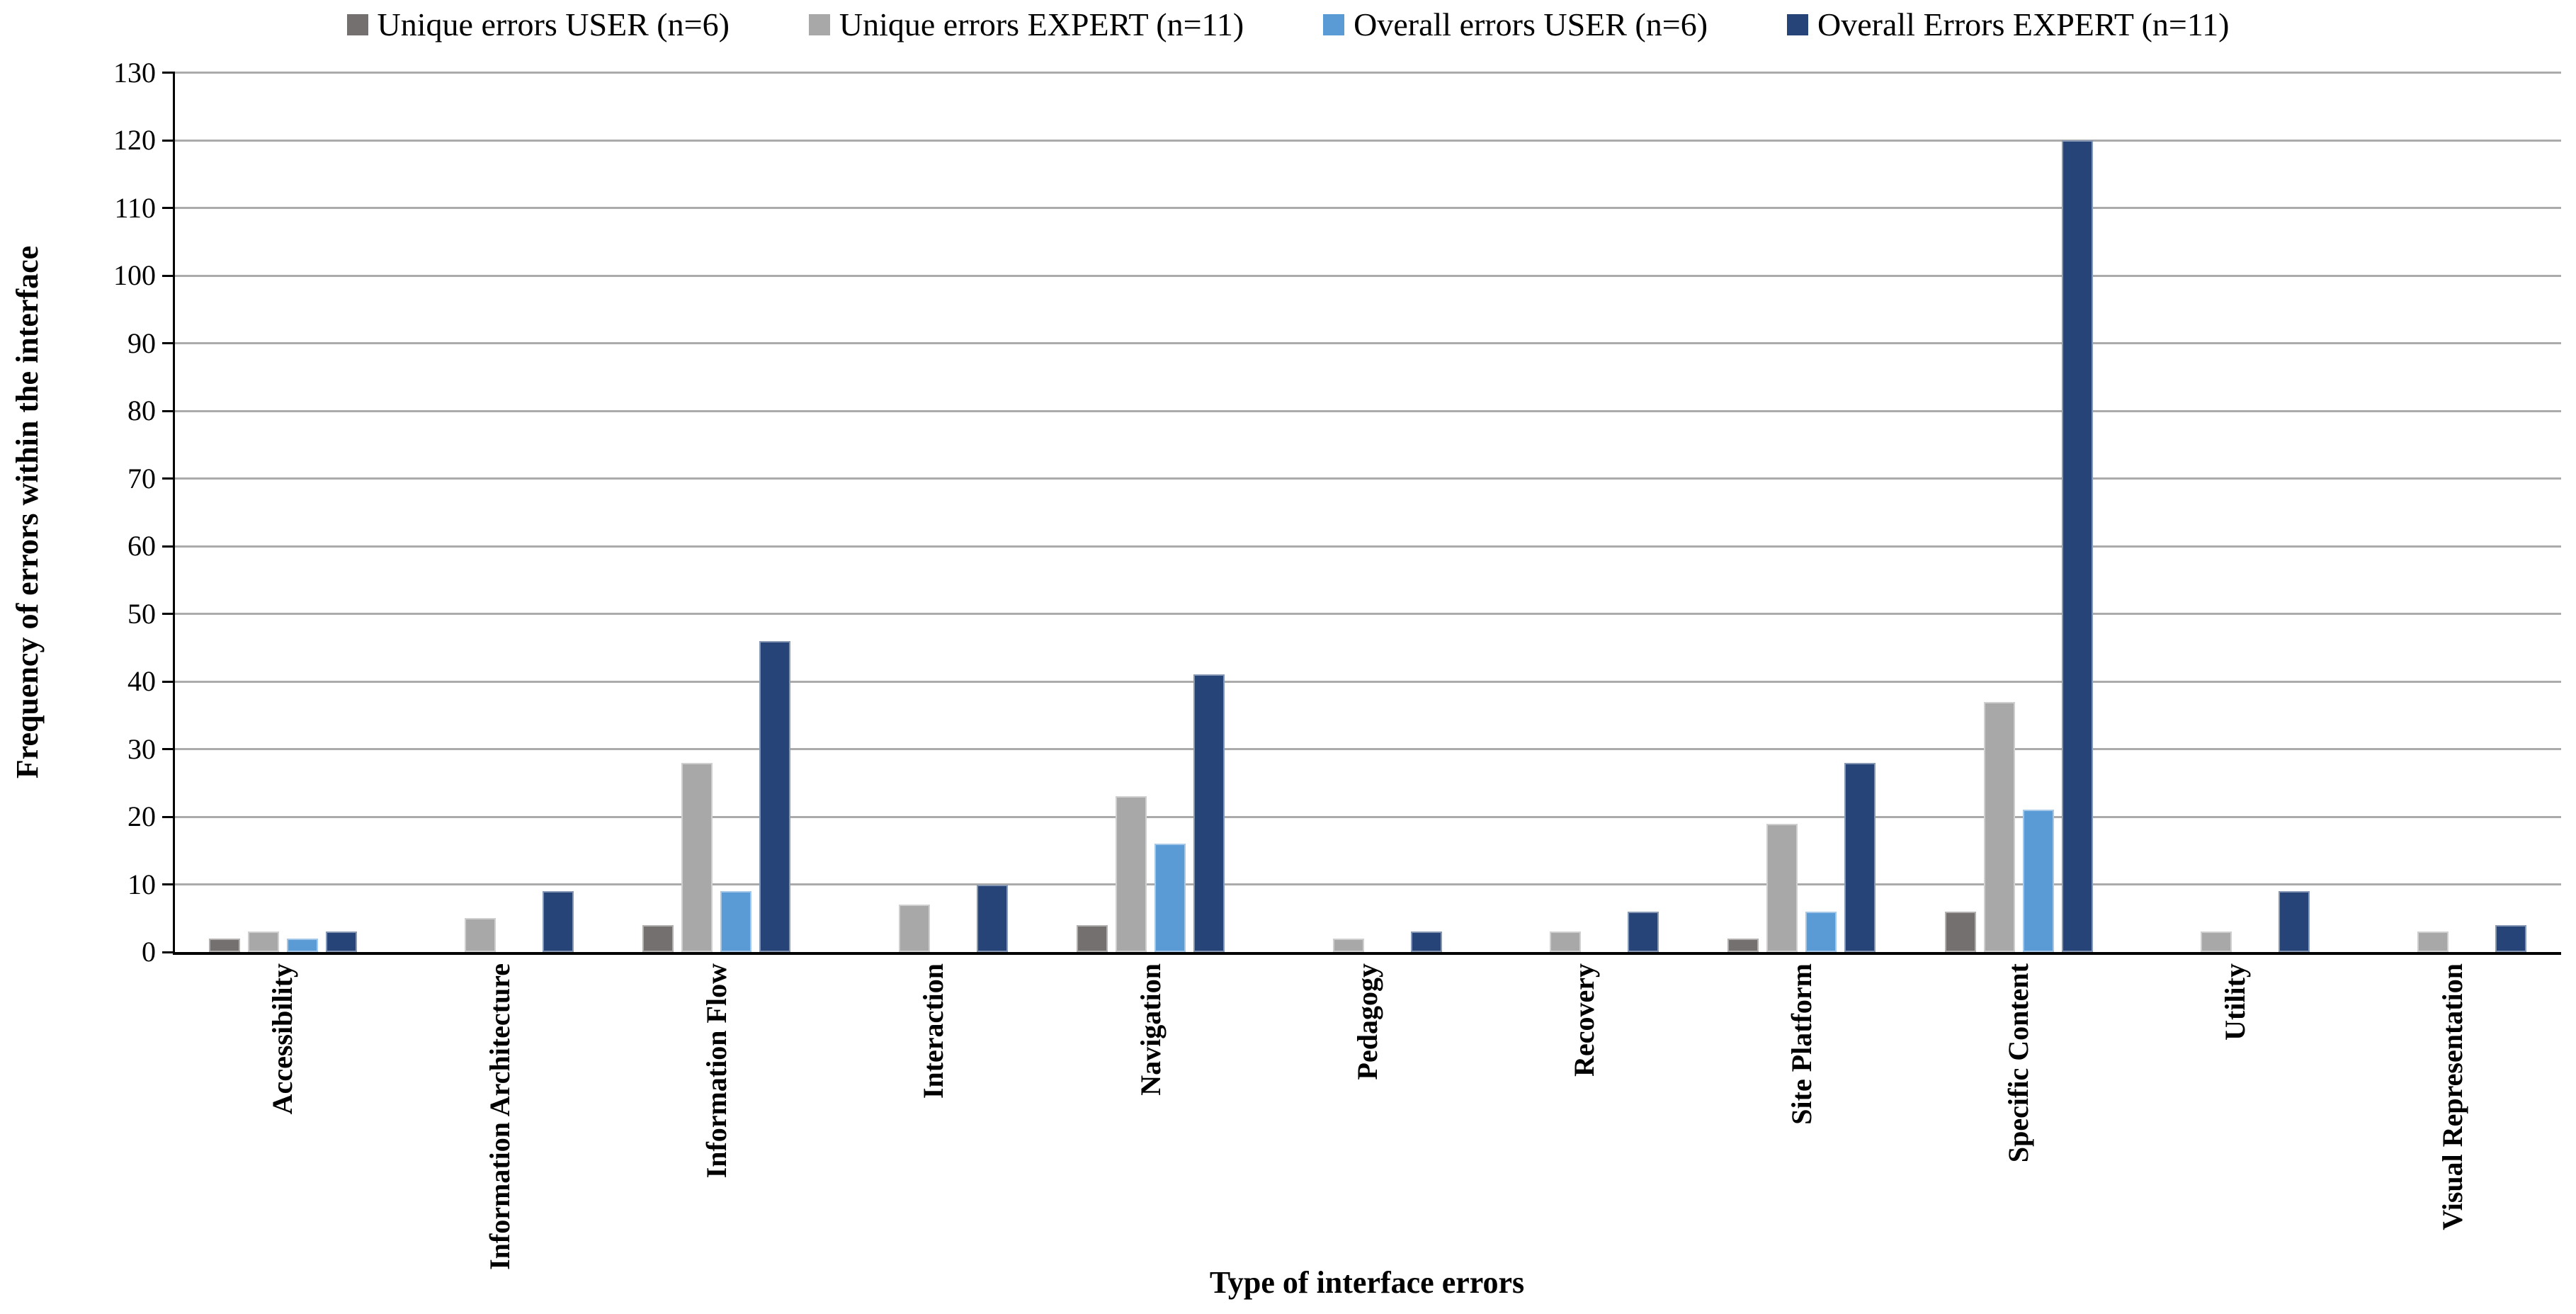 The image size is (2576, 1314). What do you see at coordinates (1801, 1044) in the screenshot?
I see `x-category-label-8: Site Platform` at bounding box center [1801, 1044].